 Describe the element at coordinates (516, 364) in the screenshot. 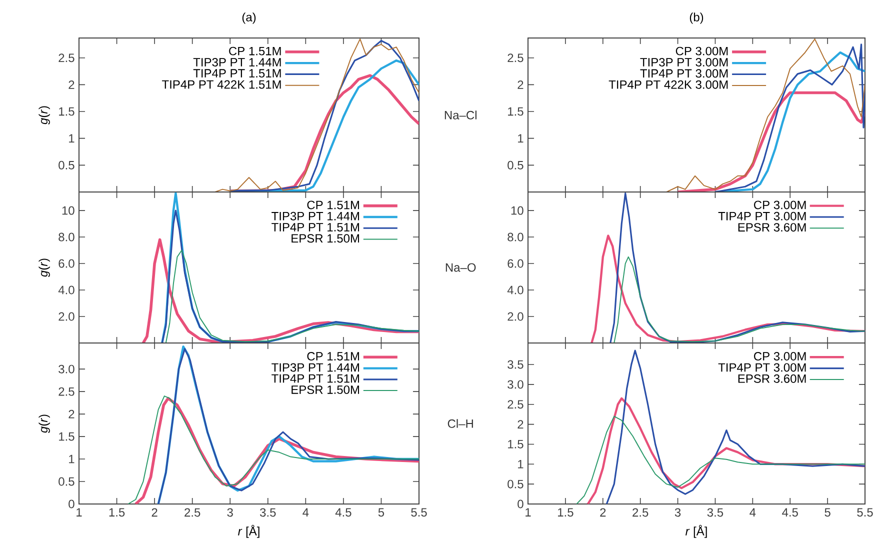

I see `y-tick-label: 3.5` at that location.